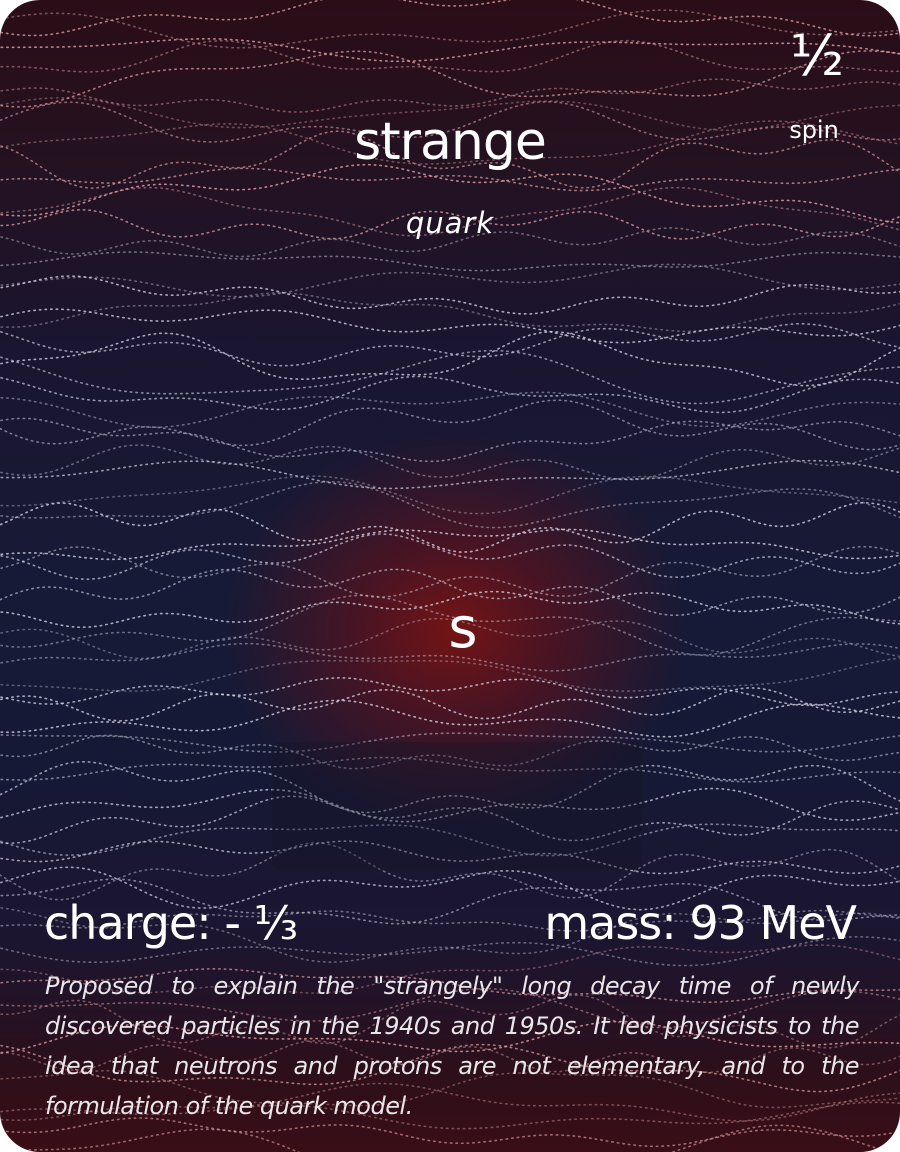  Describe the element at coordinates (816, 56) in the screenshot. I see `spin-value: ½` at that location.